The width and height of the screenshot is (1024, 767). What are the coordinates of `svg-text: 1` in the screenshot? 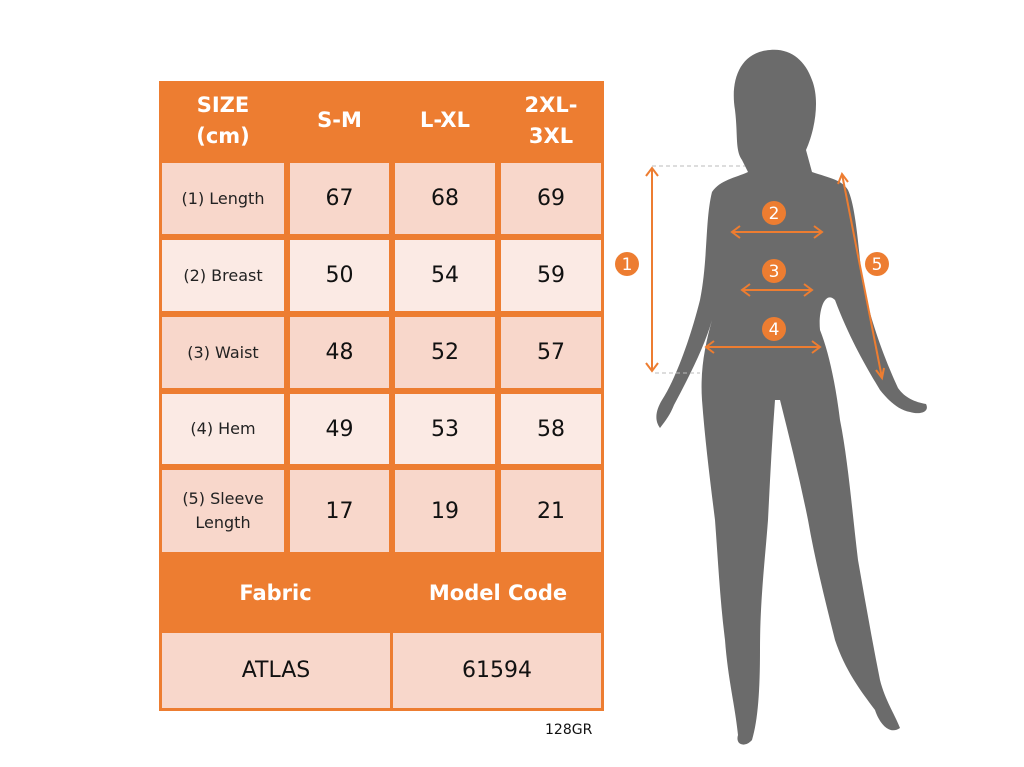 It's located at (627, 265).